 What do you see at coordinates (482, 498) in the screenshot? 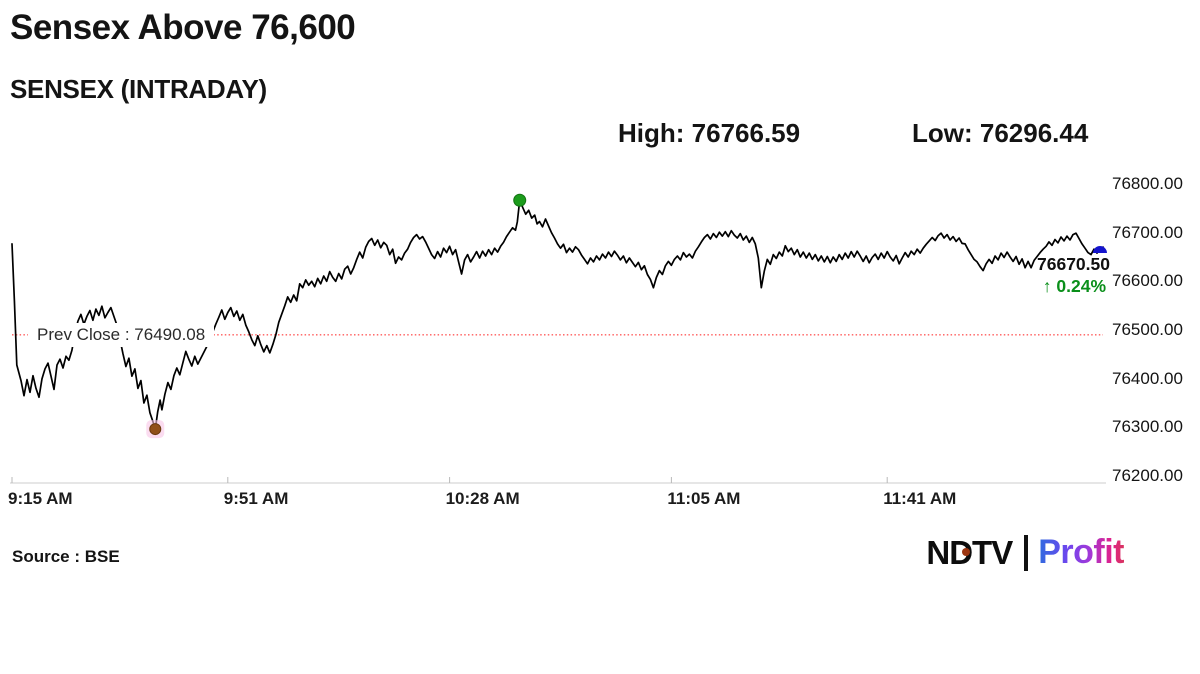
I see `x-axis-label: 10:28 AM` at bounding box center [482, 498].